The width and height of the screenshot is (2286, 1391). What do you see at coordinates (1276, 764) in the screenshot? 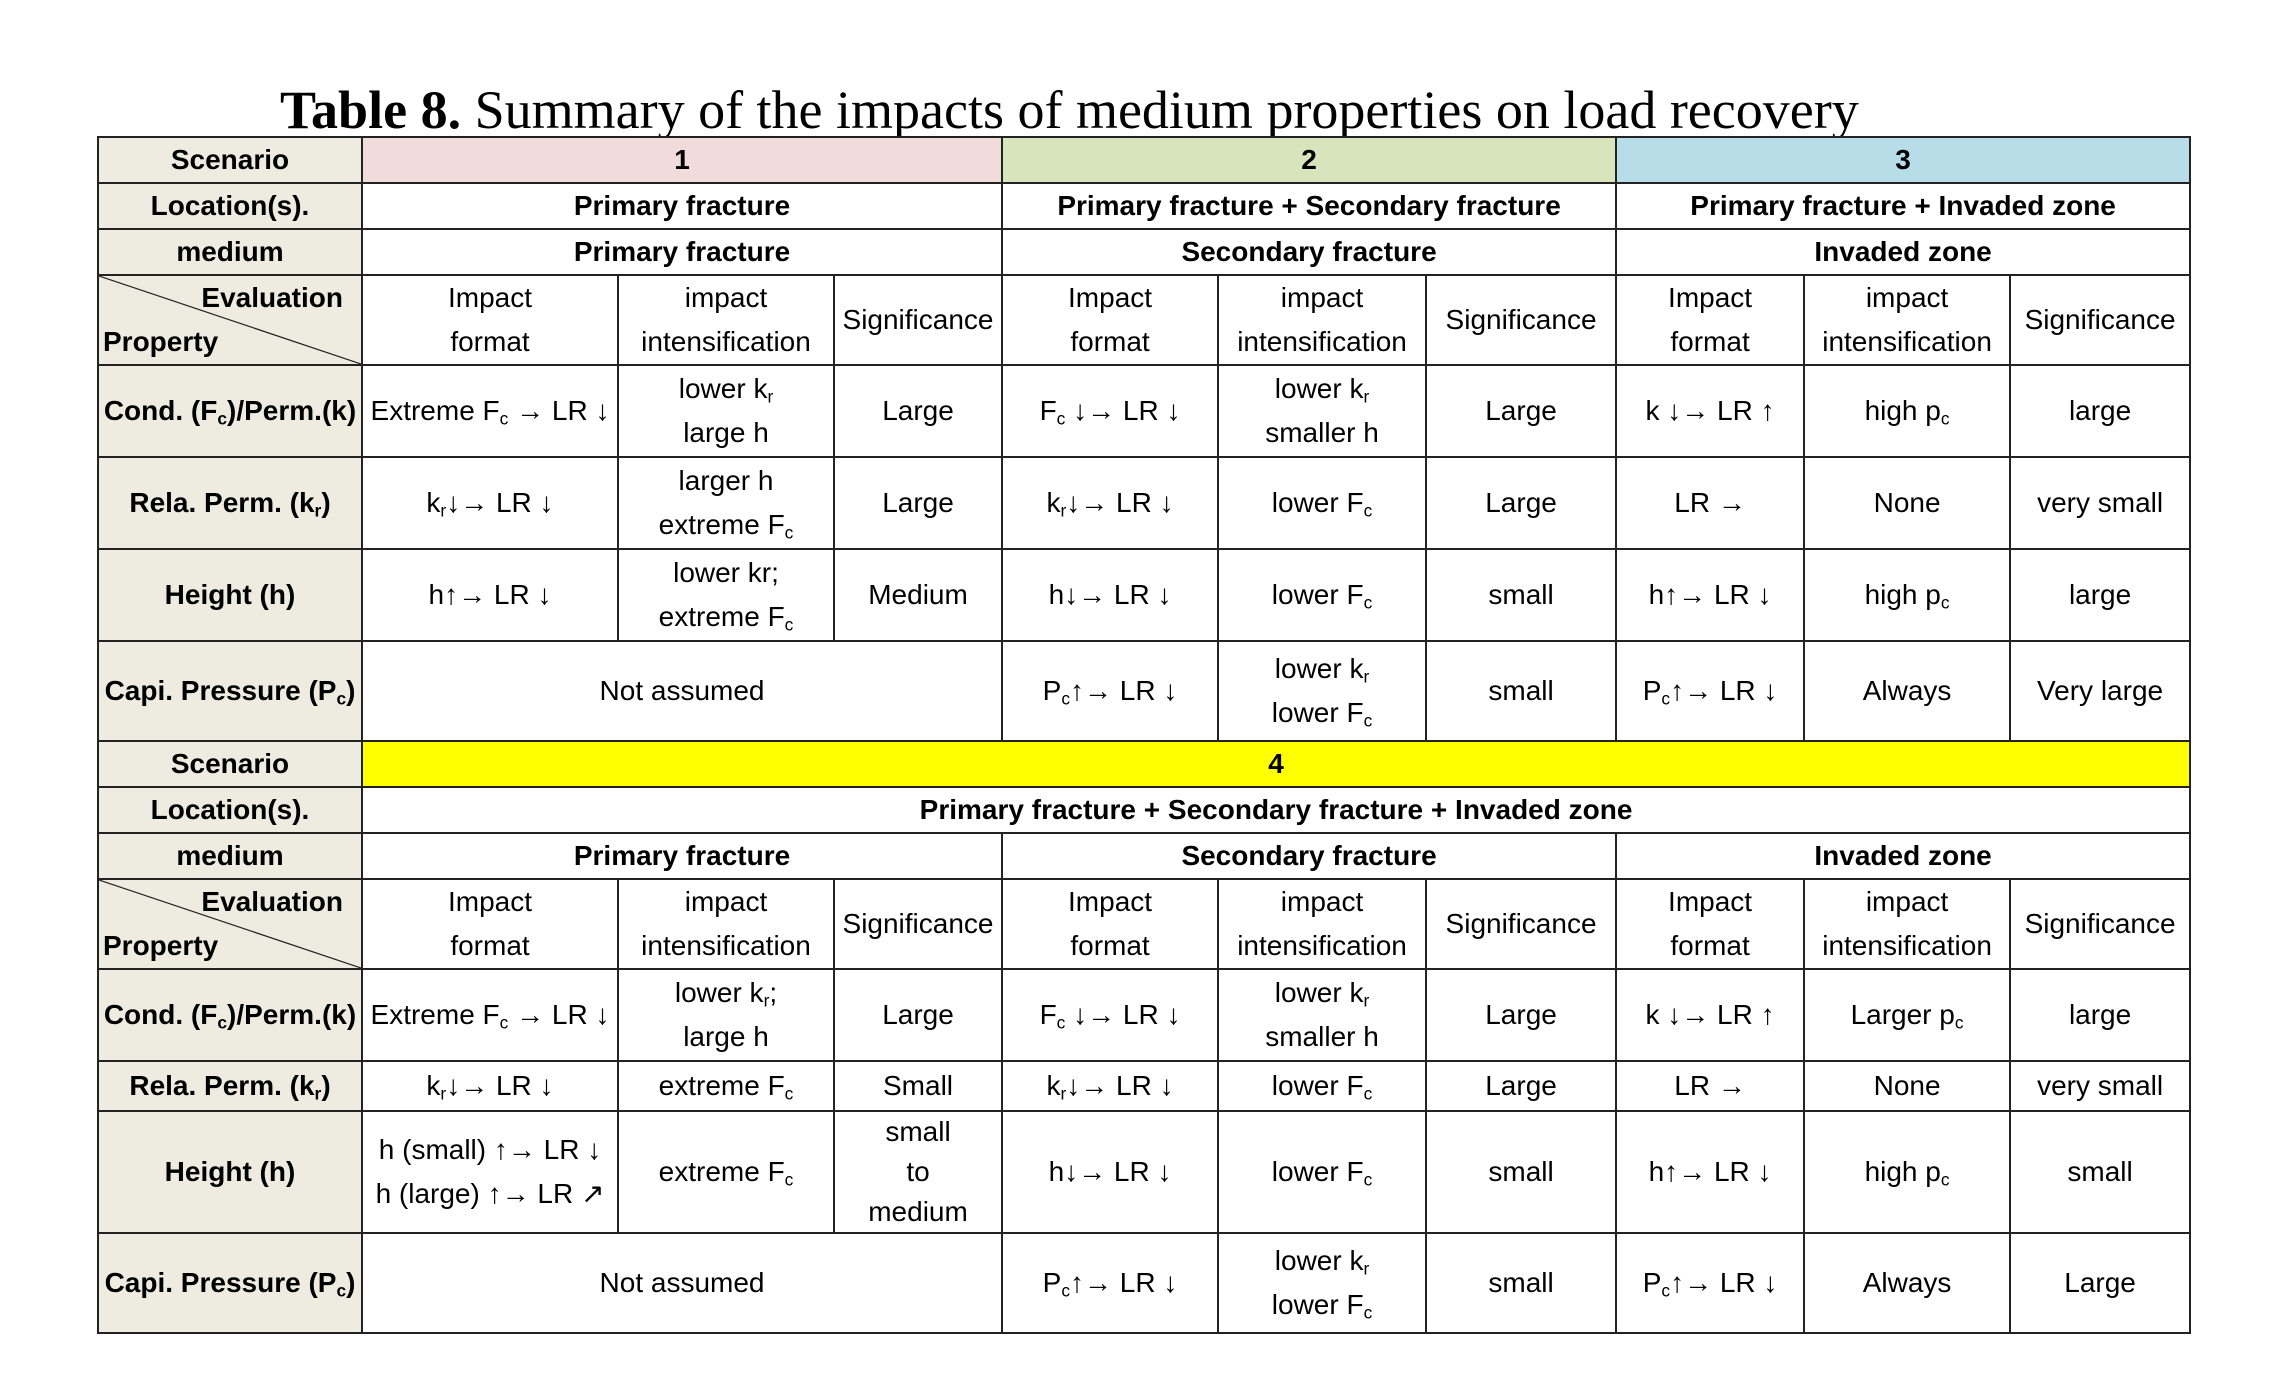
I see `scenario-4-header: 4` at bounding box center [1276, 764].